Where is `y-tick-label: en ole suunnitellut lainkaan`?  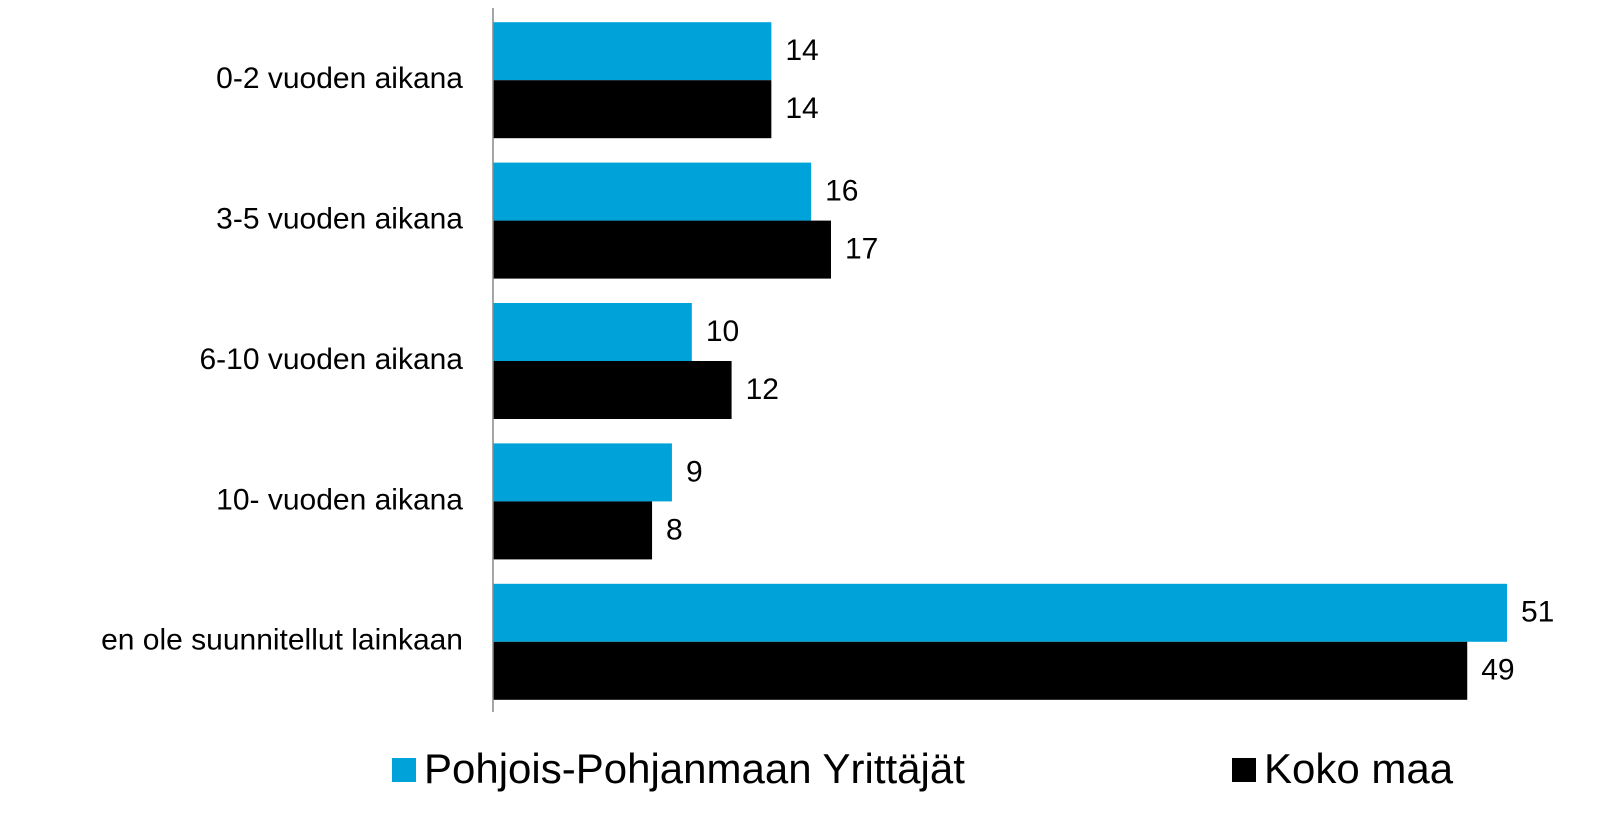 y-tick-label: en ole suunnitellut lainkaan is located at coordinates (282, 640).